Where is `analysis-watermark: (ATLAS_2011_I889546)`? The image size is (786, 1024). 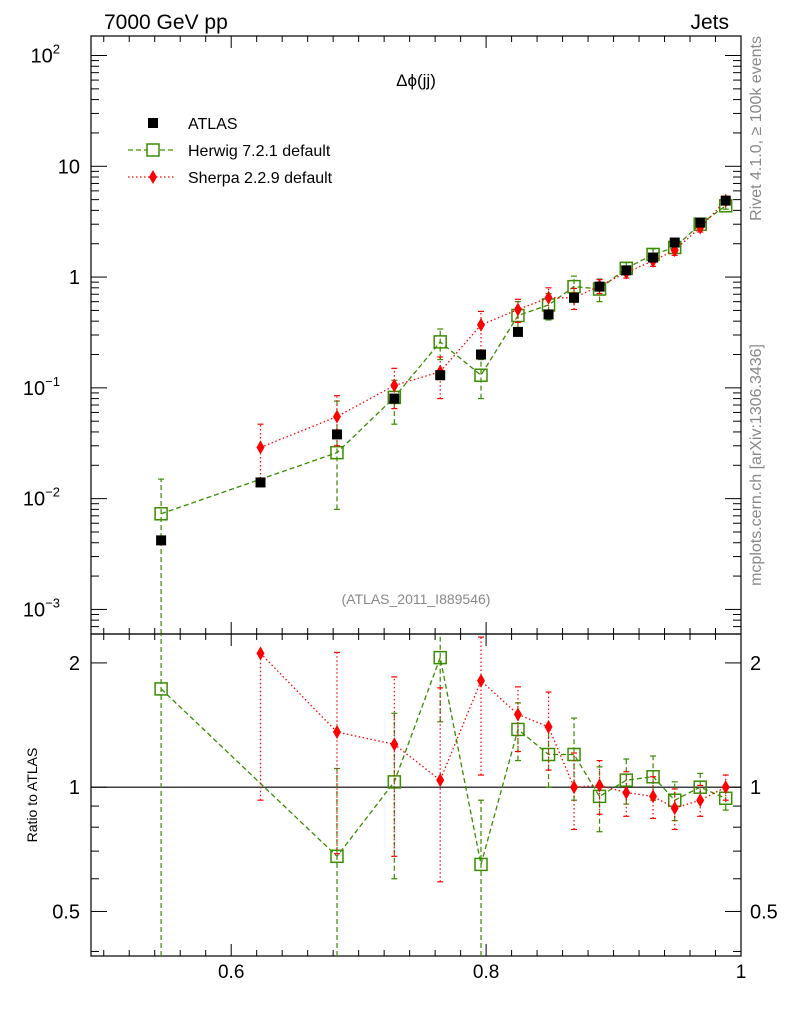 analysis-watermark: (ATLAS_2011_I889546) is located at coordinates (416, 599).